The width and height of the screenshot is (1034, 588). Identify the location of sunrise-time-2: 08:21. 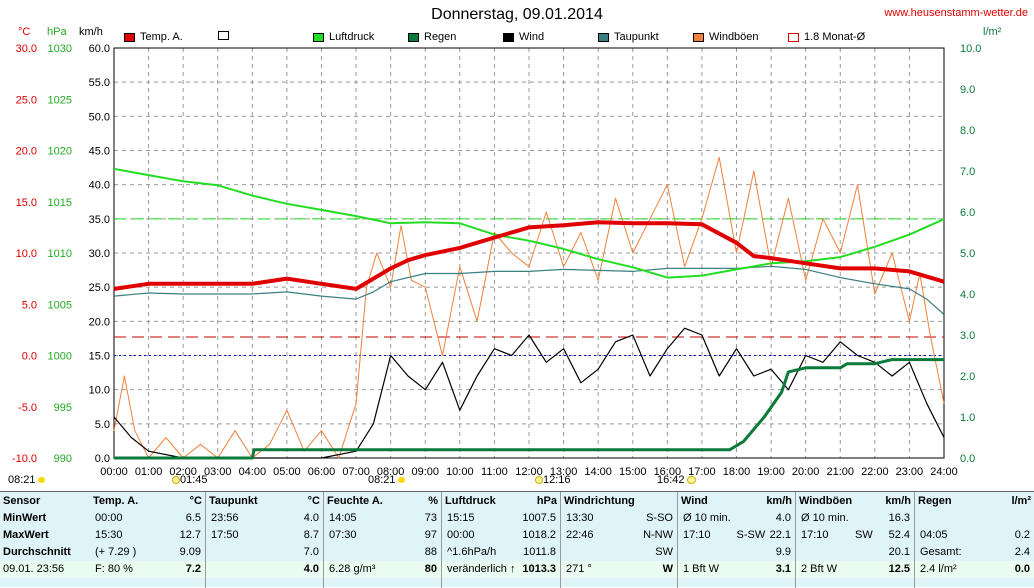
(382, 480).